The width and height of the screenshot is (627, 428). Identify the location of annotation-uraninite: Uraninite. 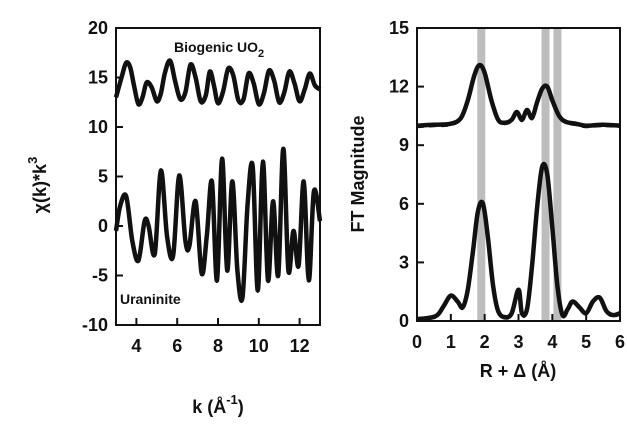
(150, 299).